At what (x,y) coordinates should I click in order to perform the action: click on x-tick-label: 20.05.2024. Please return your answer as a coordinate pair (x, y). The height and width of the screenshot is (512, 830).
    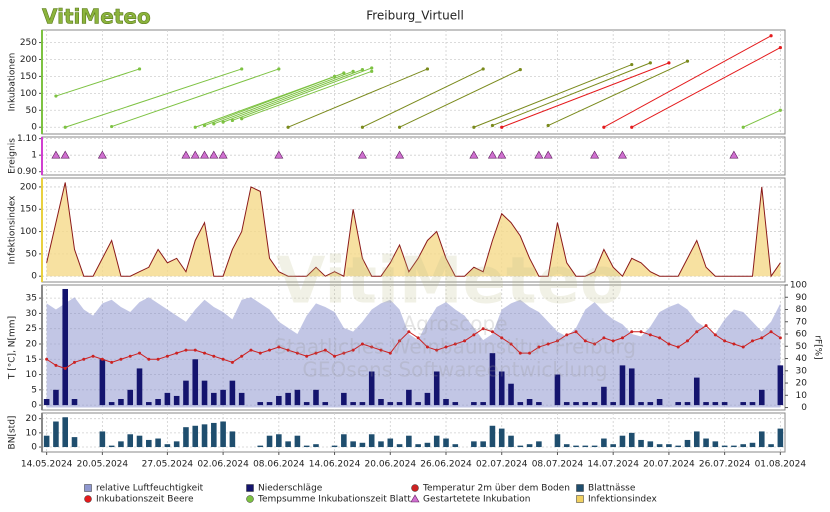
    Looking at the image, I should click on (103, 465).